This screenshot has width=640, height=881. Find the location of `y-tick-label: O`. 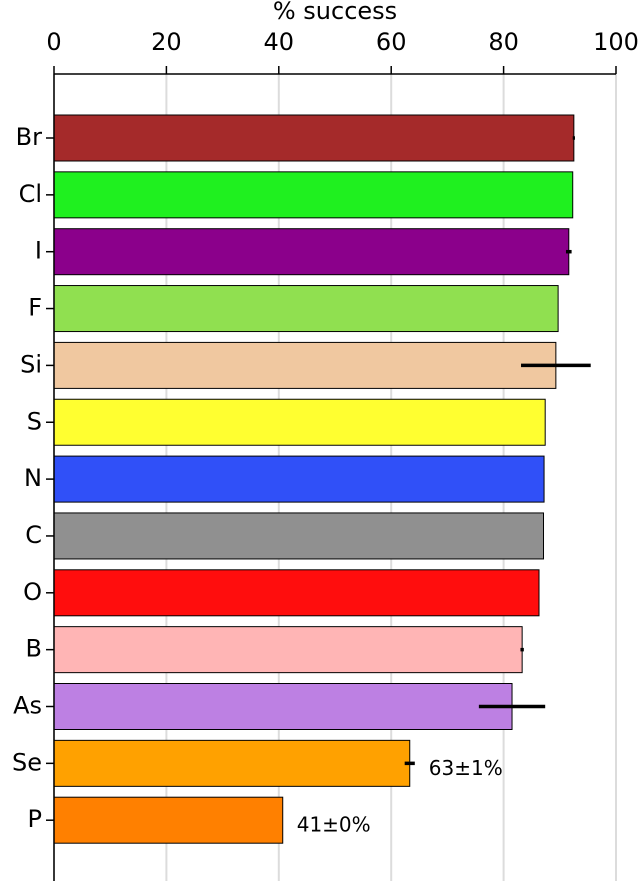

y-tick-label: O is located at coordinates (32, 592).